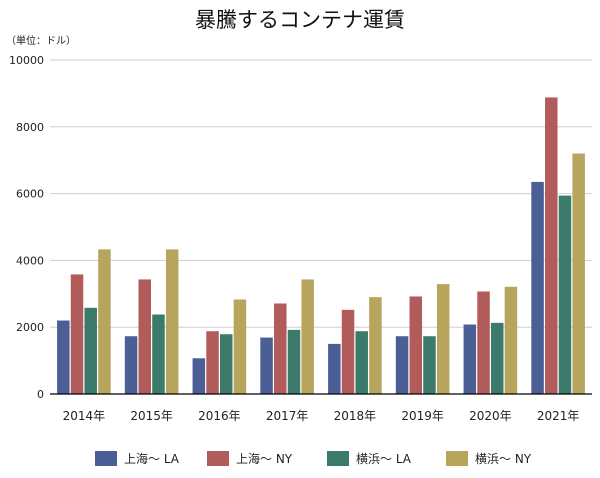 The height and width of the screenshot is (478, 600). I want to click on chart-title: 暴騰するコンテナ運賃, so click(300, 20).